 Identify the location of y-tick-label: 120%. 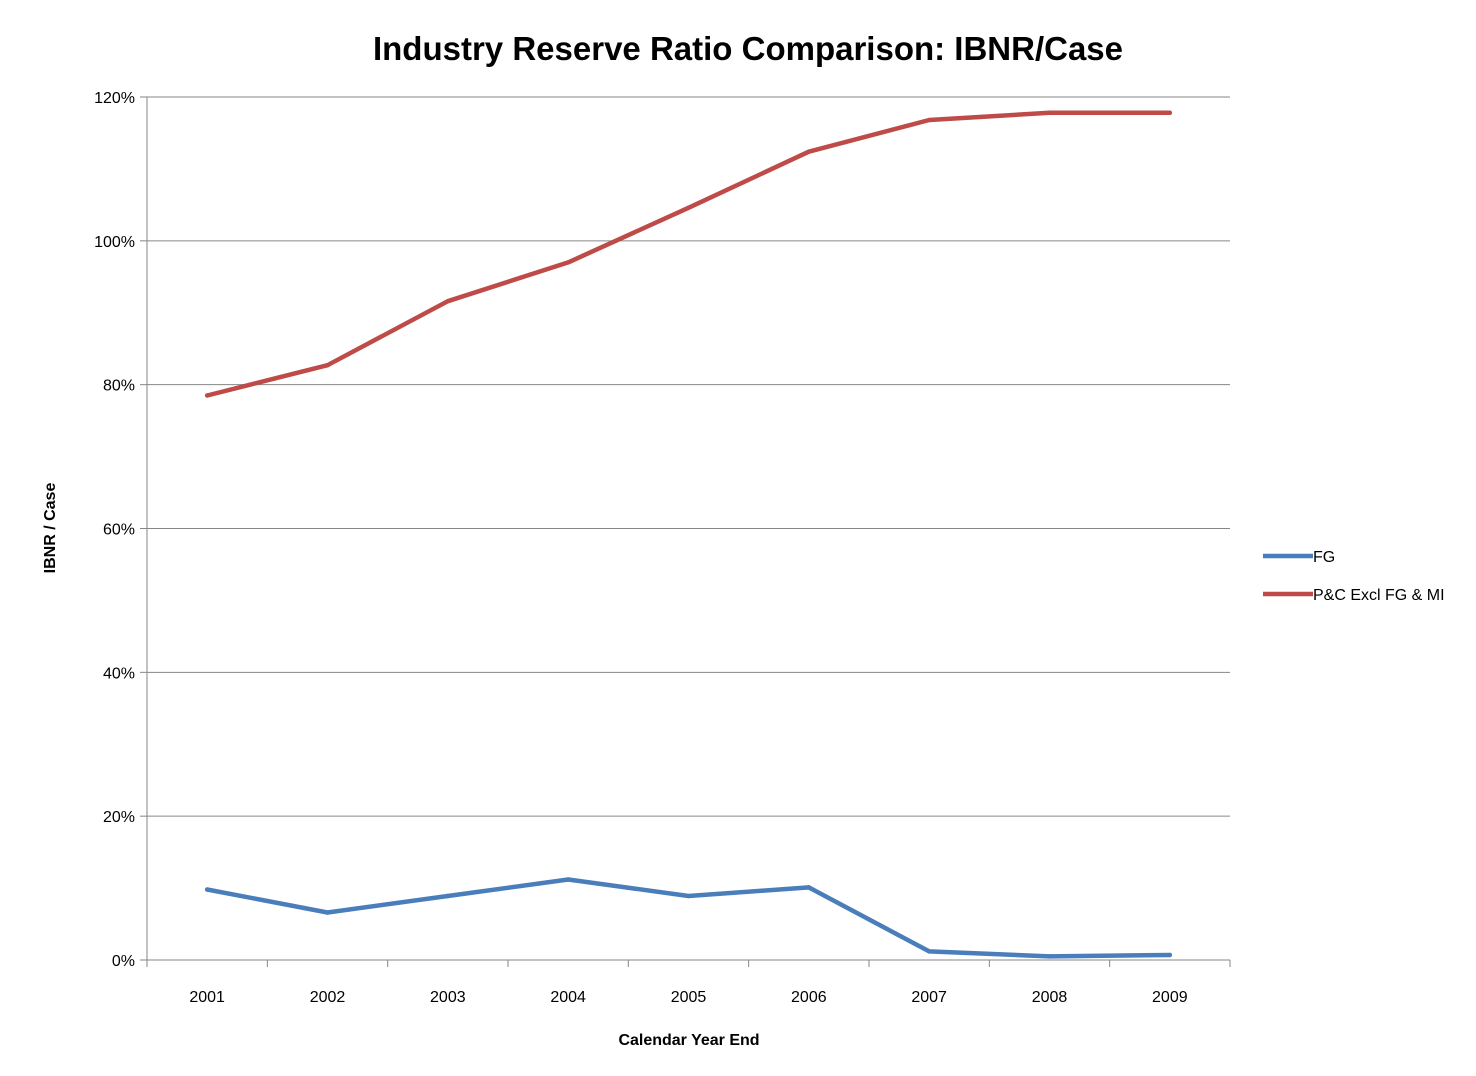
(114, 98).